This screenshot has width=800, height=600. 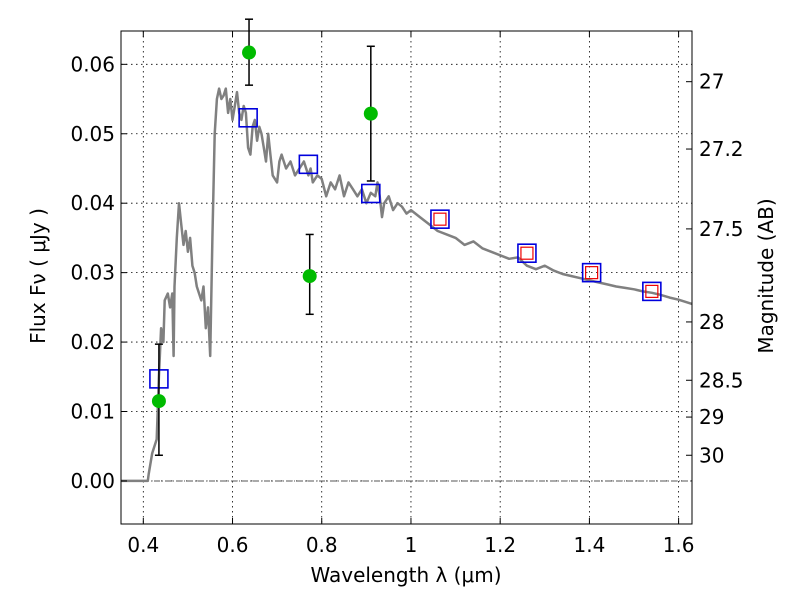 I want to click on y2-axis-label: Magnitude (AB), so click(x=766, y=275).